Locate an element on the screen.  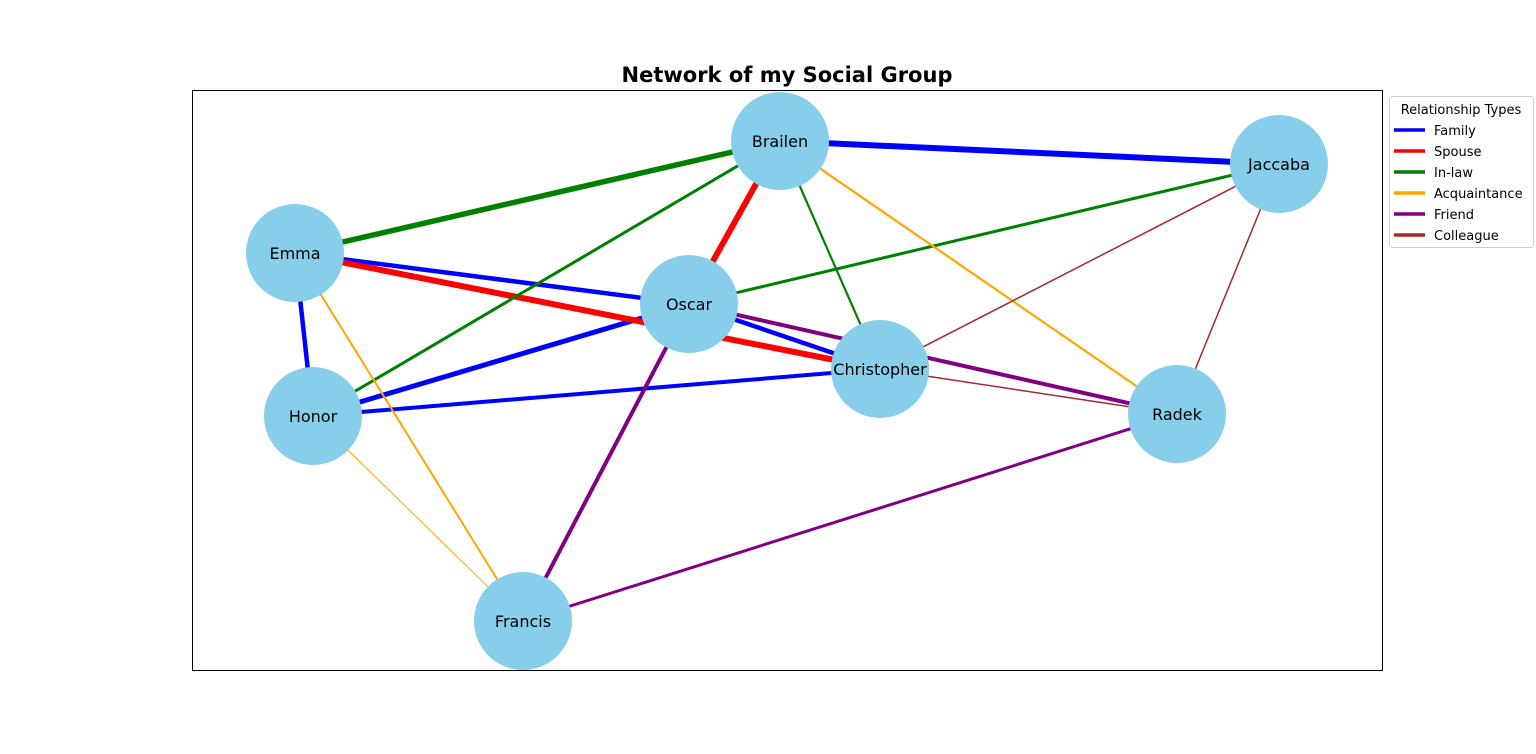
edge-emma-francis is located at coordinates (409, 437).